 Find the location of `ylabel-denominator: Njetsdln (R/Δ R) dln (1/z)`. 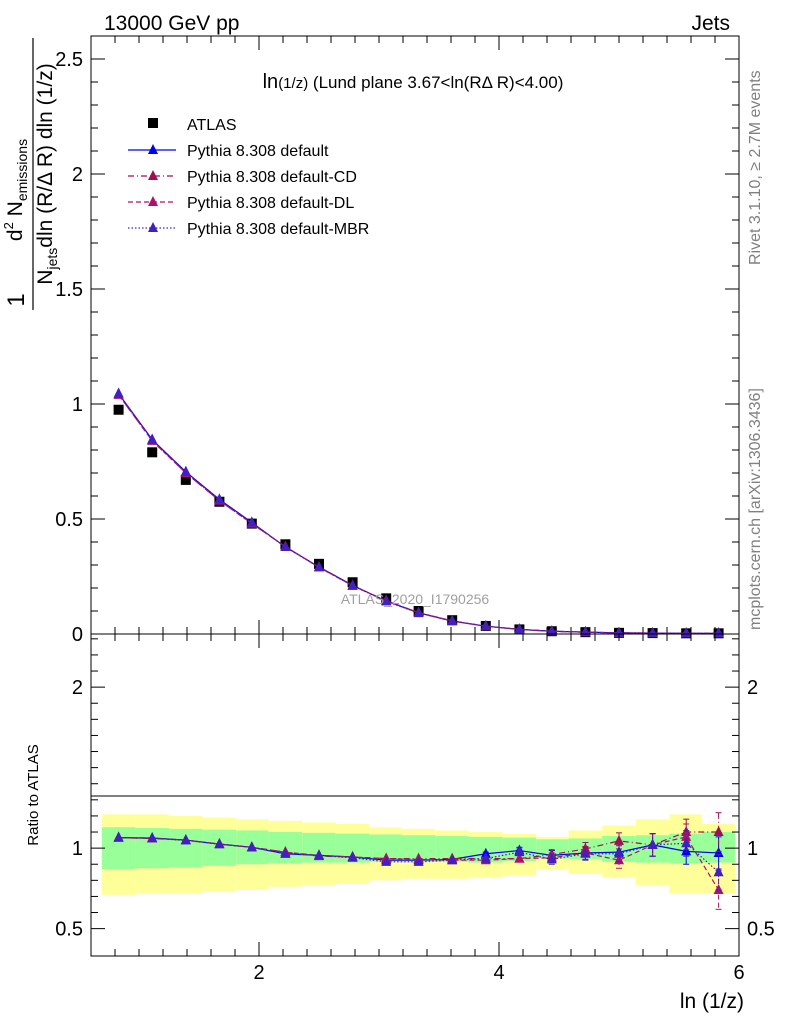

ylabel-denominator: Njetsdln (R/Δ R) dln (1/z) is located at coordinates (47, 173).